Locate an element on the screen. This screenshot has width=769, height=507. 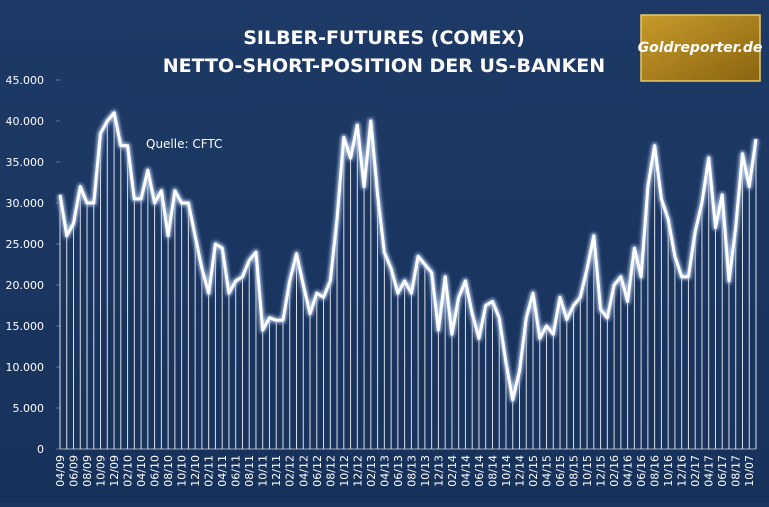
x-tick-label: 06/11 is located at coordinates (236, 471).